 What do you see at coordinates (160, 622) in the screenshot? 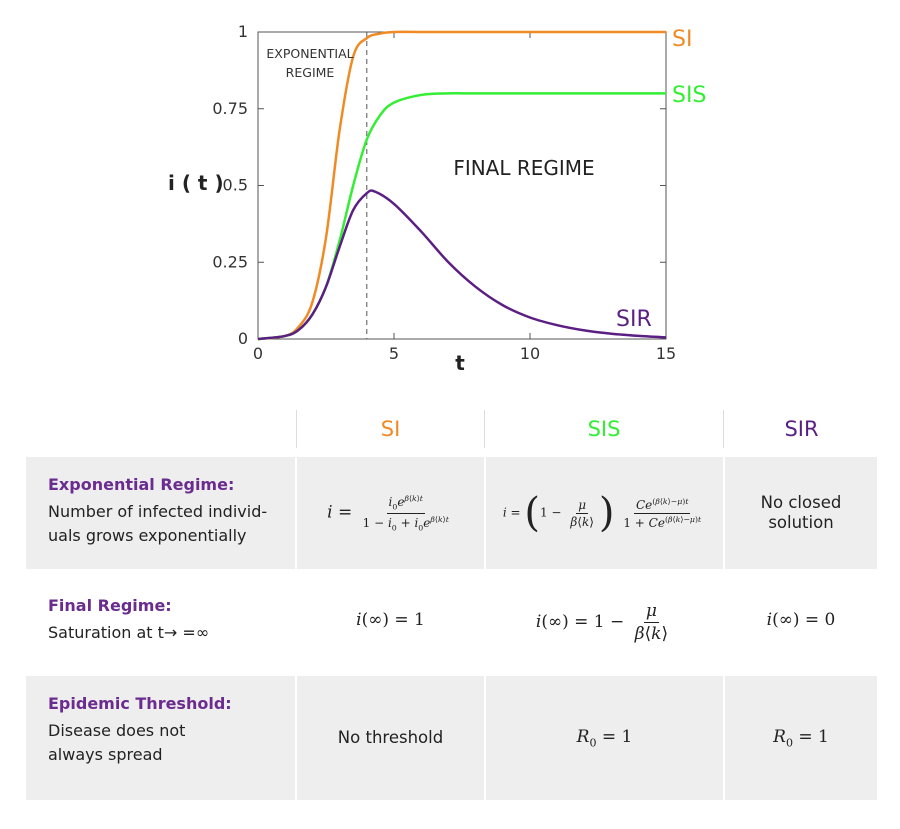
I see `row-label-final: Final Regime: Saturation at t→ =∞` at bounding box center [160, 622].